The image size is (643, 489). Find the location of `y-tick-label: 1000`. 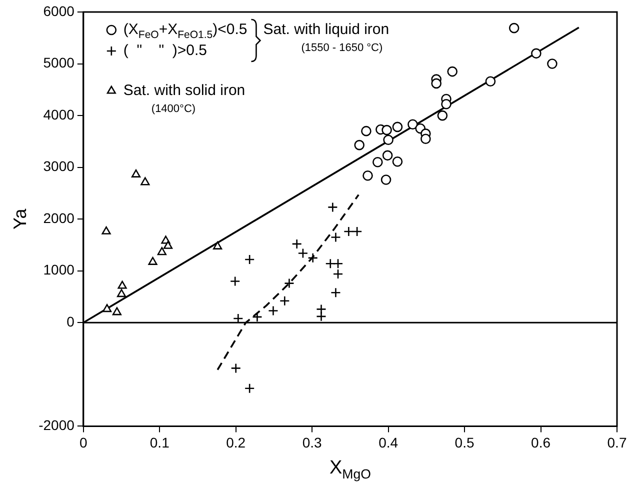

y-tick-label: 1000 is located at coordinates (59, 270).